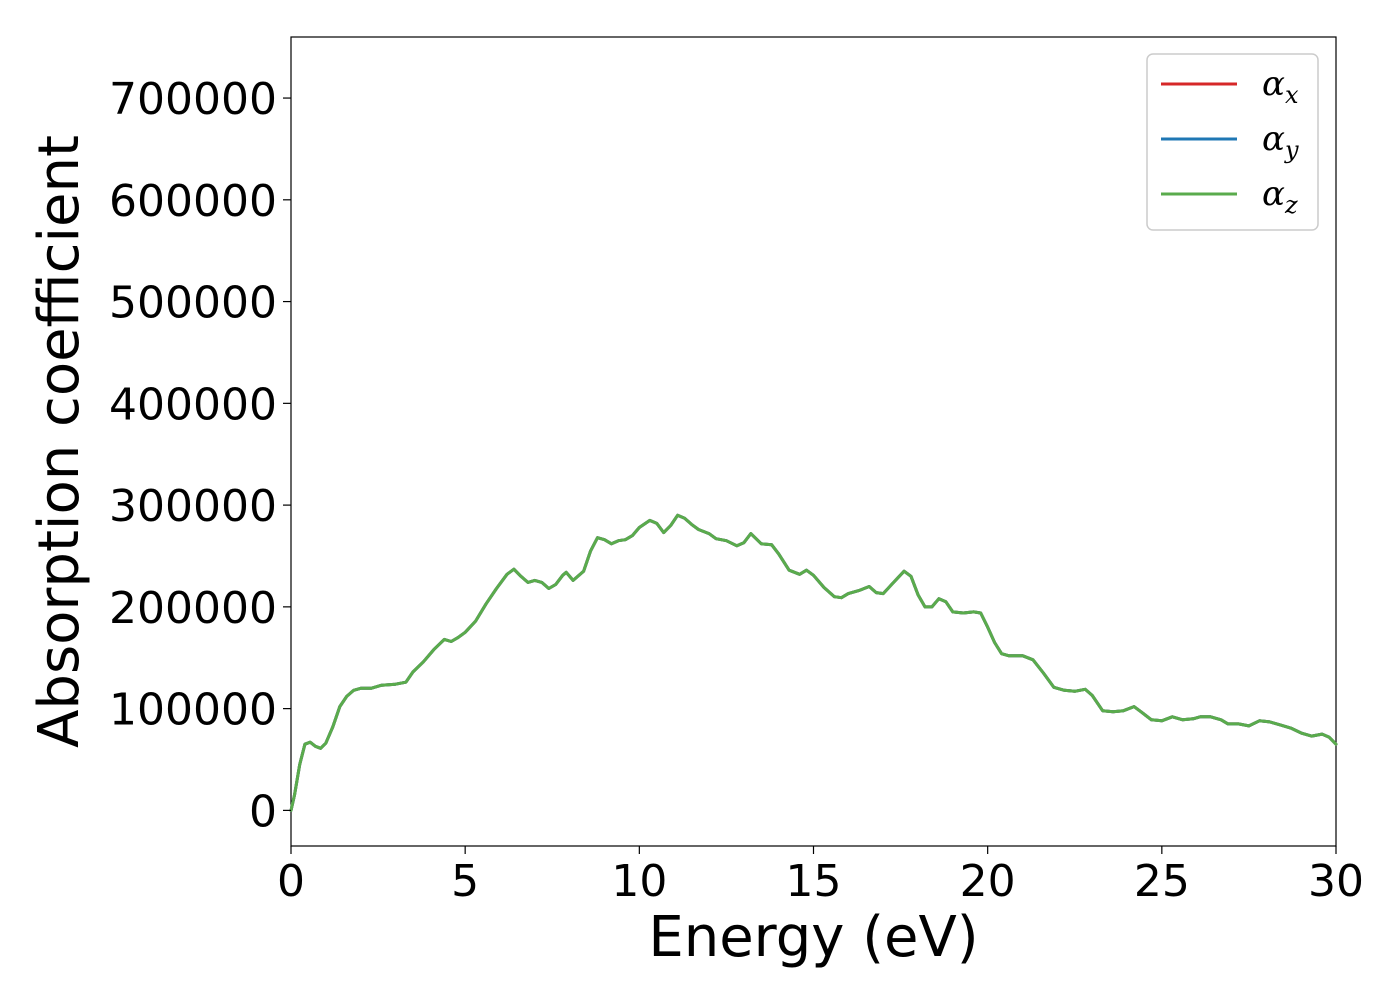  What do you see at coordinates (193, 303) in the screenshot?
I see `y-tick-label: 500000` at bounding box center [193, 303].